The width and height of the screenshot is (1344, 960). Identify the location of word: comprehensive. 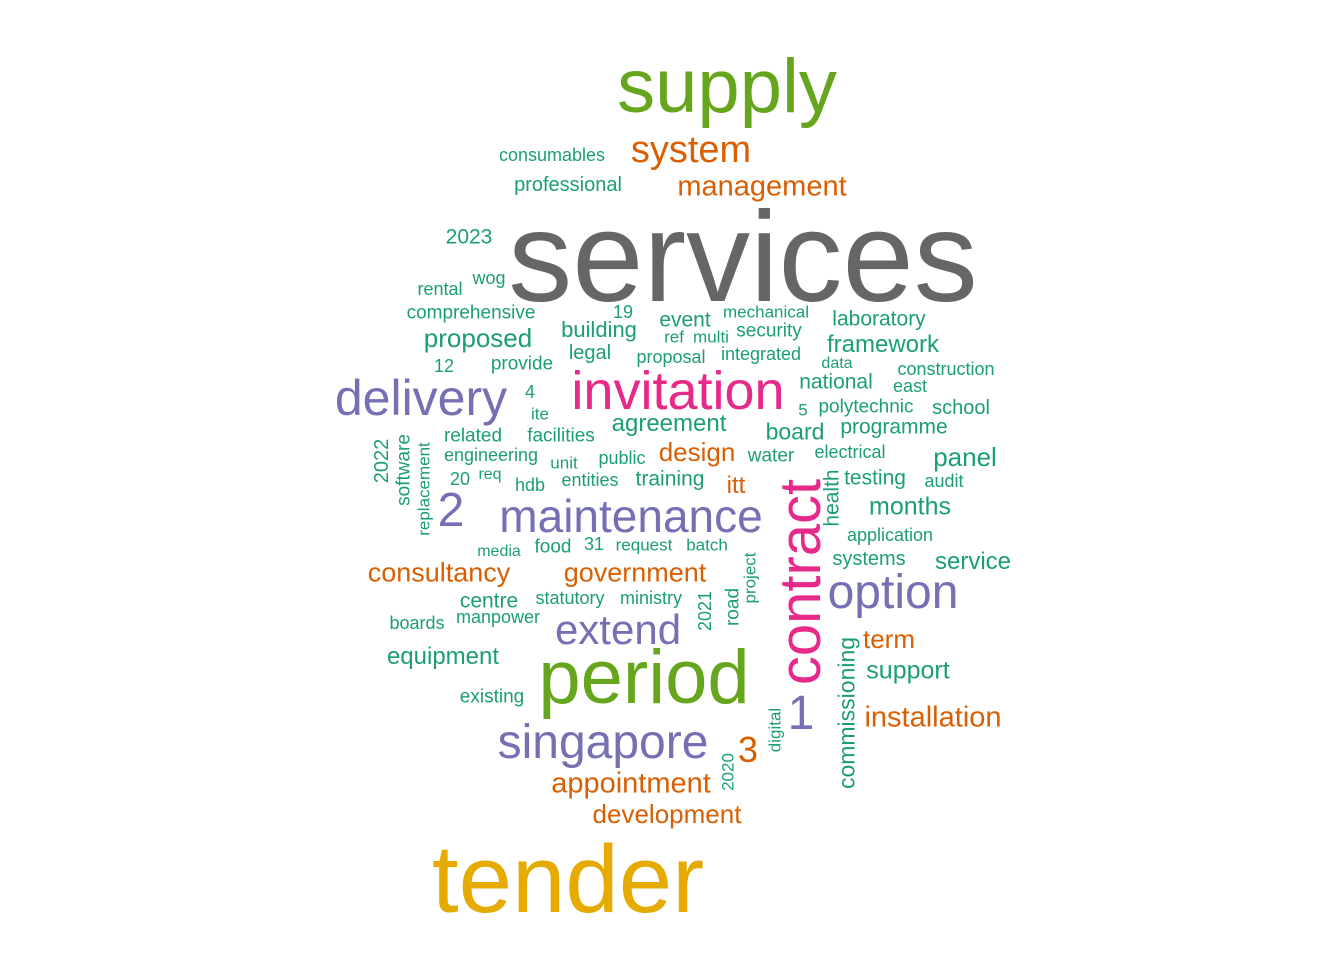
(471, 313).